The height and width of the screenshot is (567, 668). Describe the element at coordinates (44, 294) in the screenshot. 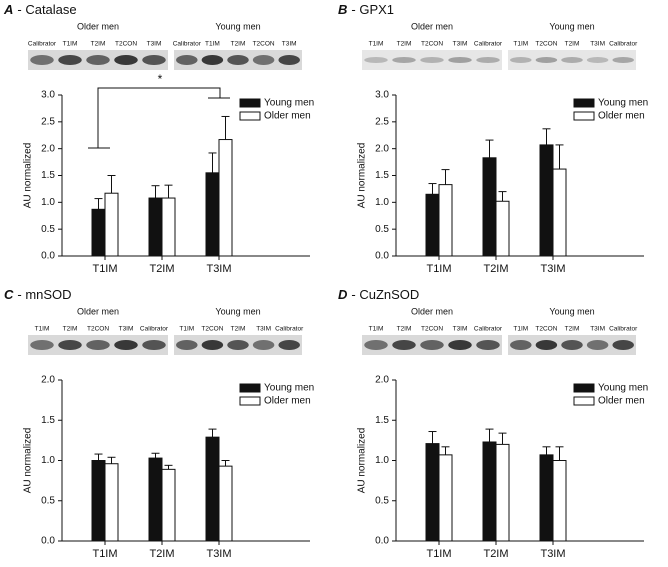

I see `panel-name: - mnSOD` at that location.